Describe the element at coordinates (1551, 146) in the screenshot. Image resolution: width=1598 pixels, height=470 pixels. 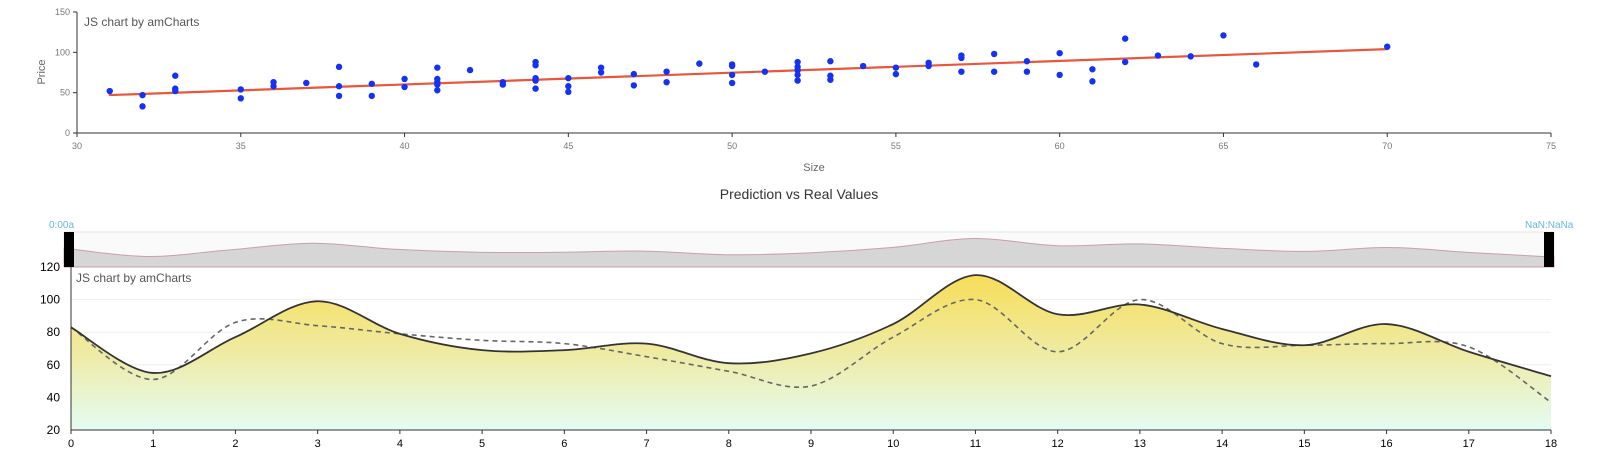
I see `scatter-x-tick-label: 75` at that location.